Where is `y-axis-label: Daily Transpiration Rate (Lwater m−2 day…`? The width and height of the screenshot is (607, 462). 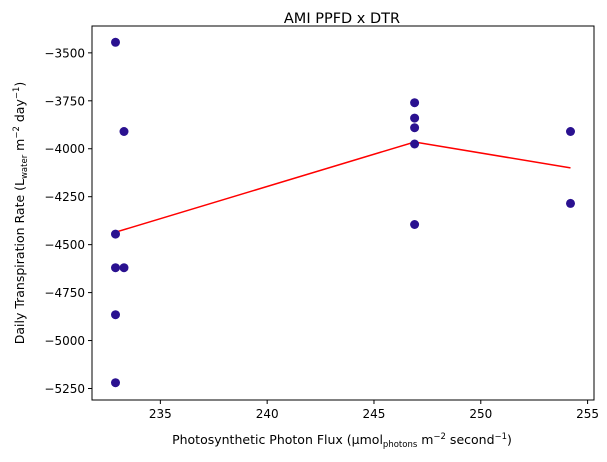 y-axis-label: Daily Transpiration Rate (Lwater m−2 day… is located at coordinates (21, 213).